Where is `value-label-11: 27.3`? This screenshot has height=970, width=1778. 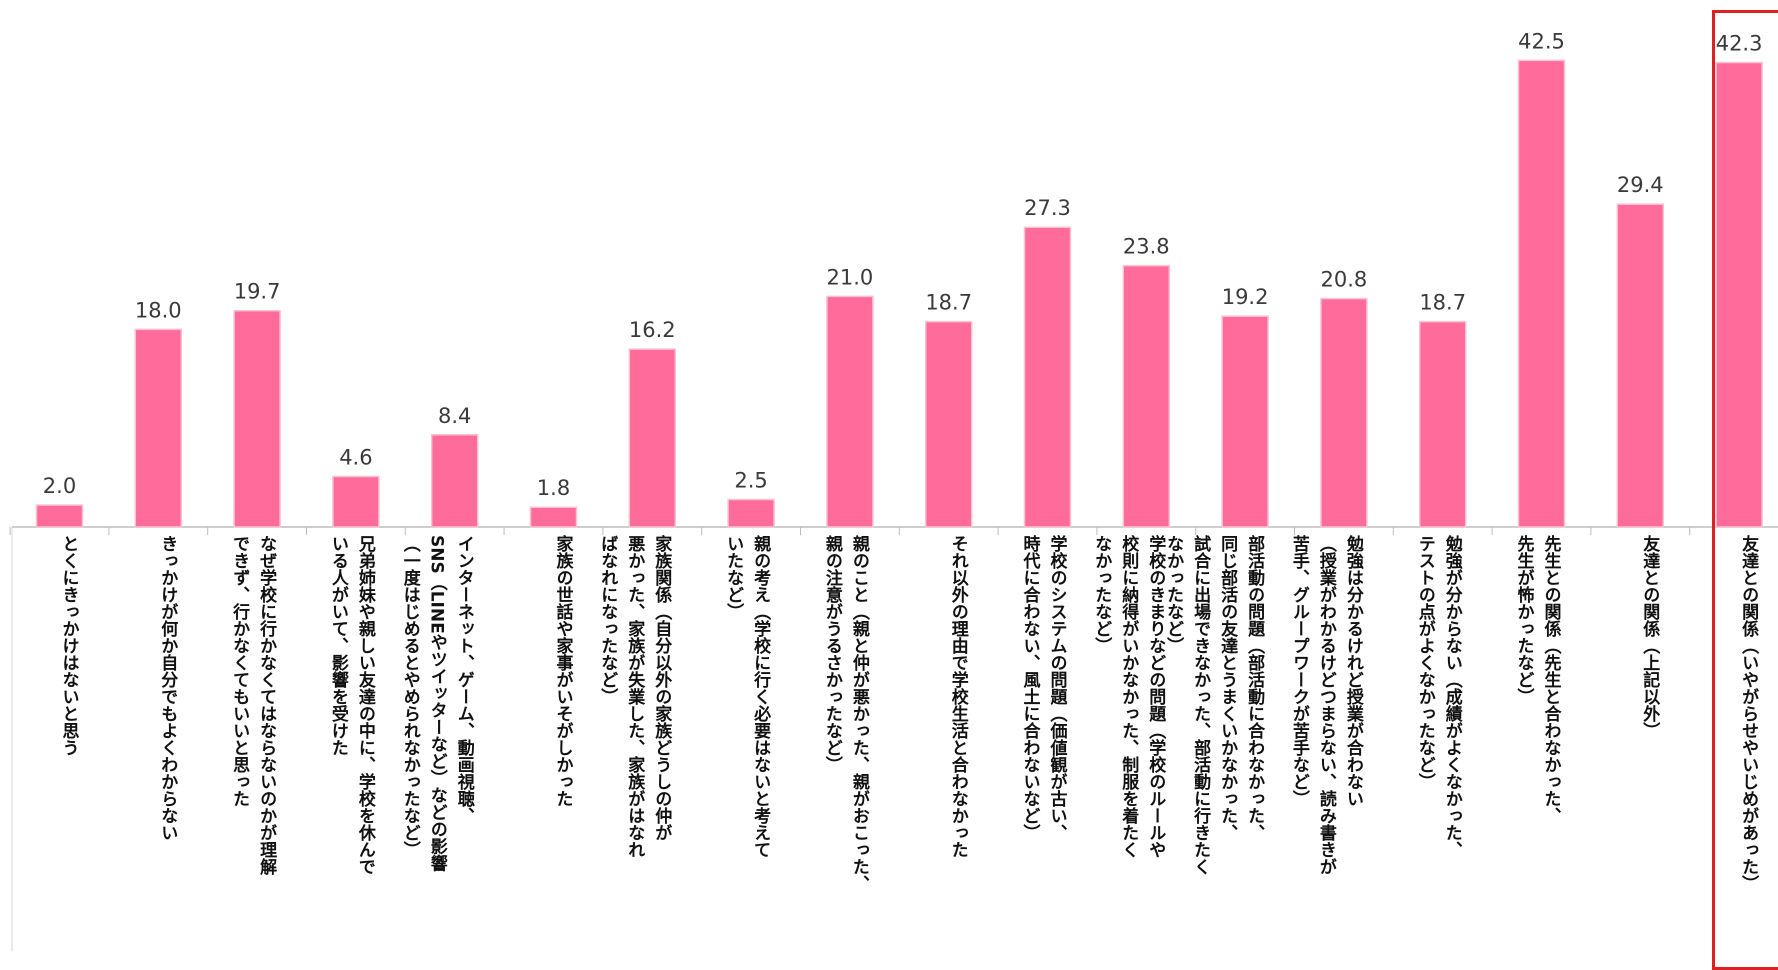
value-label-11: 27.3 is located at coordinates (1047, 208).